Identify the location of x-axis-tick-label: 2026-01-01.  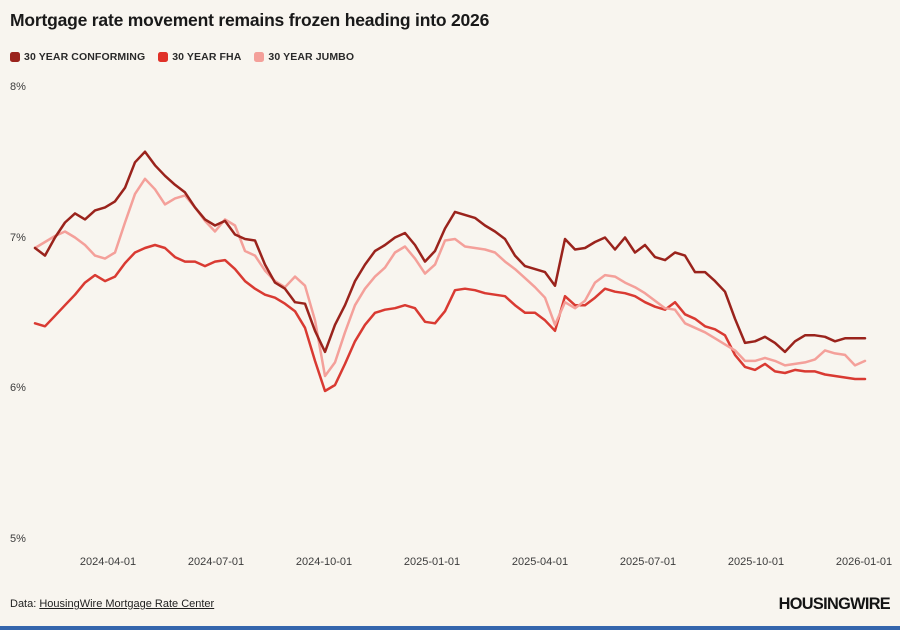
(864, 562).